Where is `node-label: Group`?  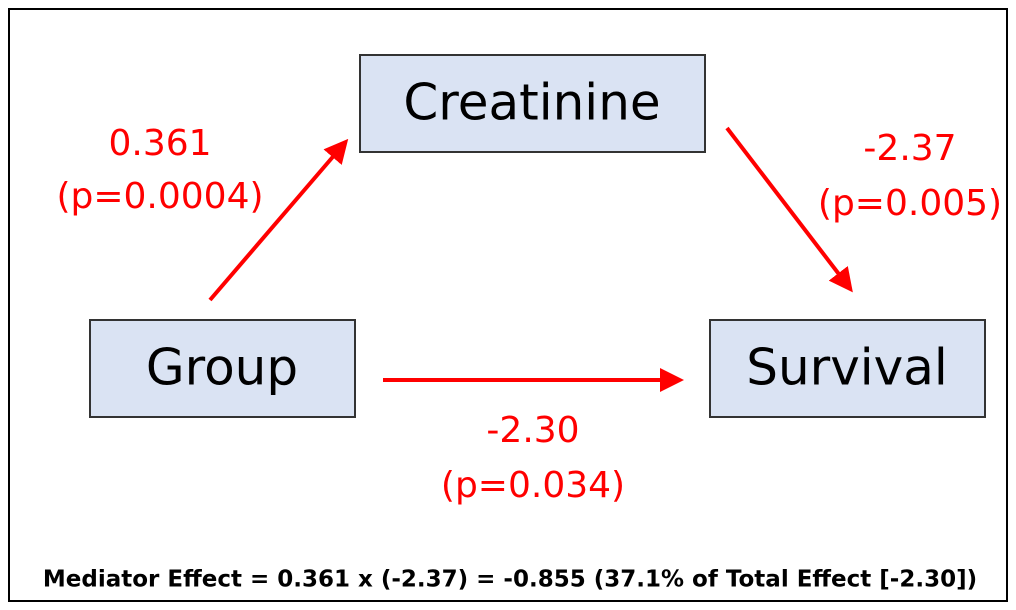
node-label: Group is located at coordinates (222, 368).